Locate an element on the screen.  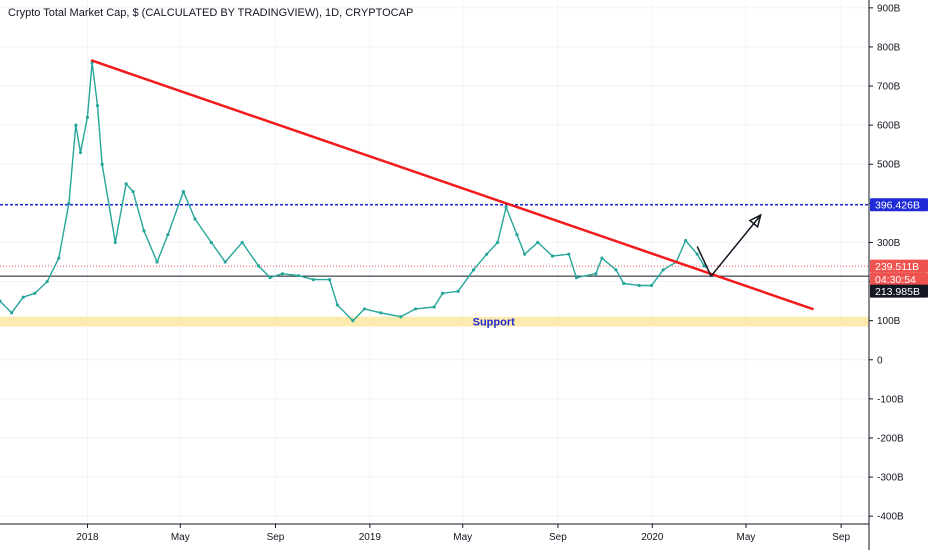
resistance-badge-bg is located at coordinates (899, 205).